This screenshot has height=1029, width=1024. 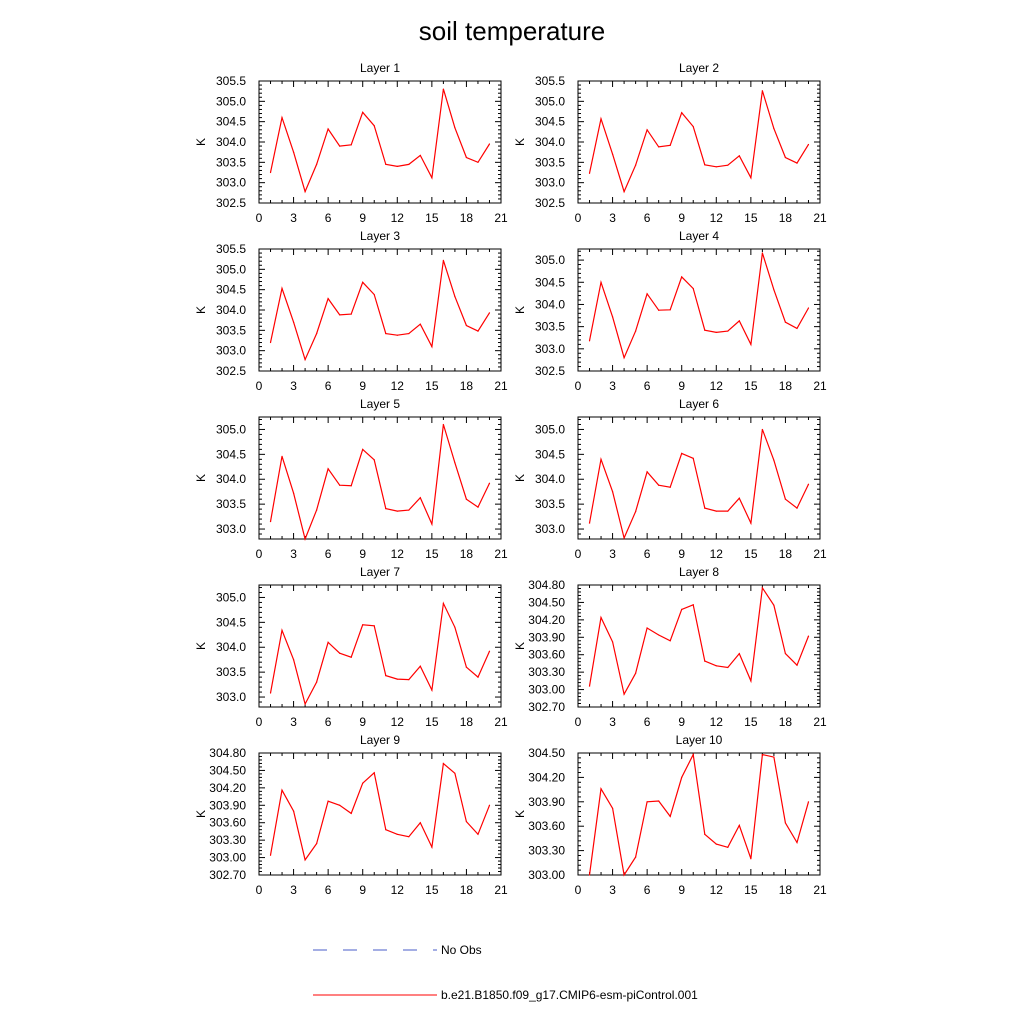 I want to click on series-line, so click(x=380, y=482).